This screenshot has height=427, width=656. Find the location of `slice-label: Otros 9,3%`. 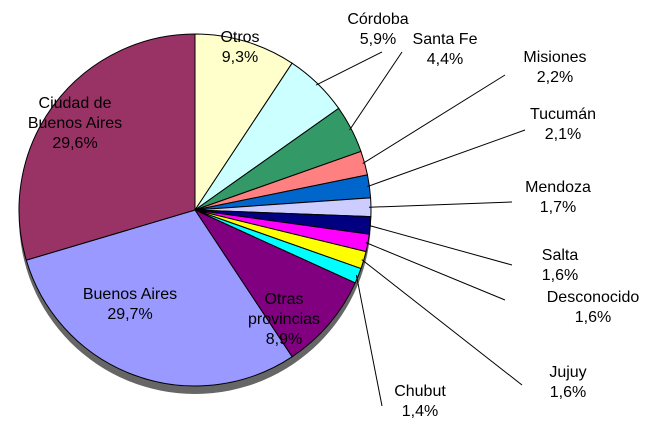

slice-label: Otros 9,3% is located at coordinates (240, 48).